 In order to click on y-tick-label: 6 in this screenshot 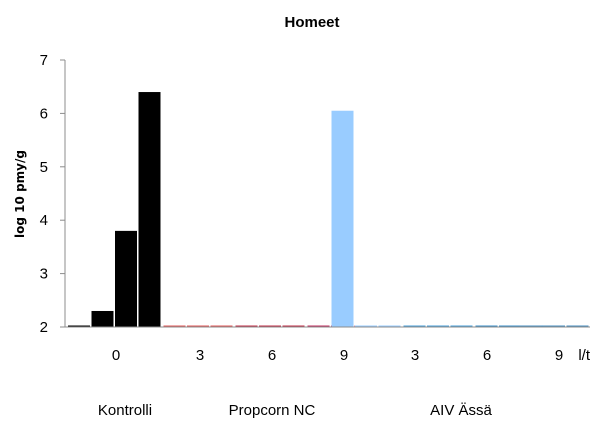, I will do `click(44, 113)`.